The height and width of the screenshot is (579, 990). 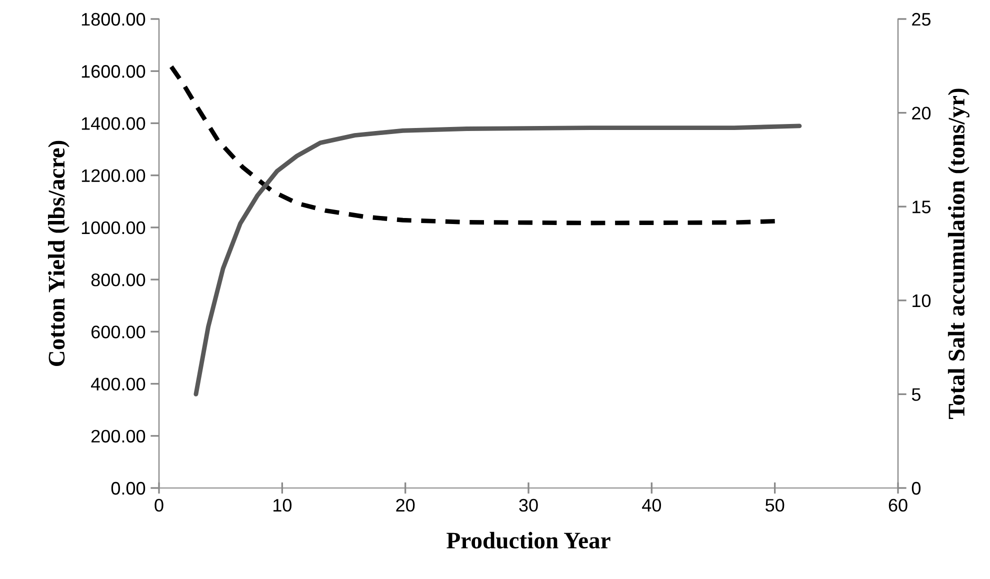 What do you see at coordinates (283, 505) in the screenshot?
I see `x-tick-label: 10` at bounding box center [283, 505].